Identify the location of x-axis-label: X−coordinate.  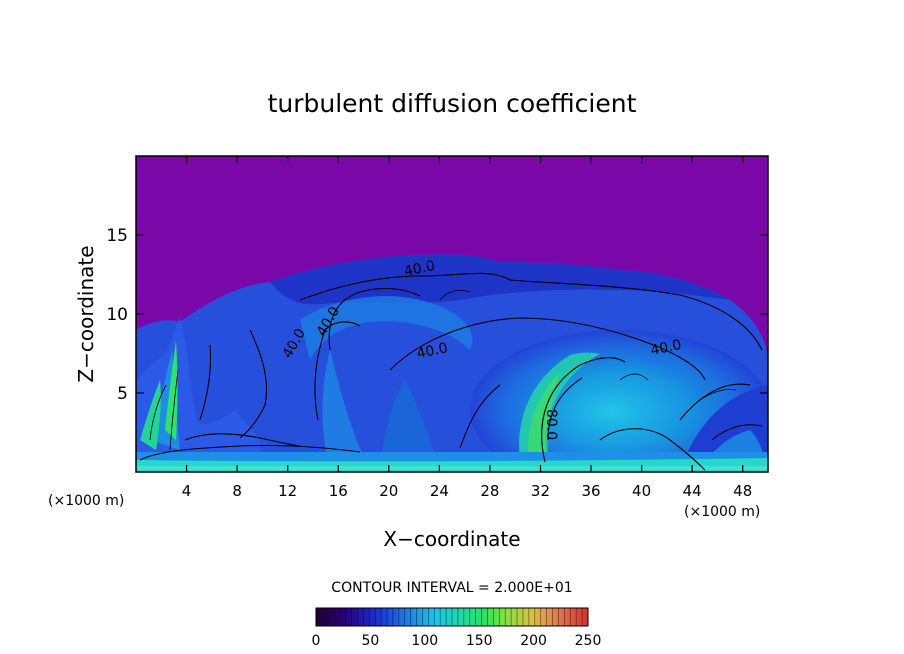
(451, 539).